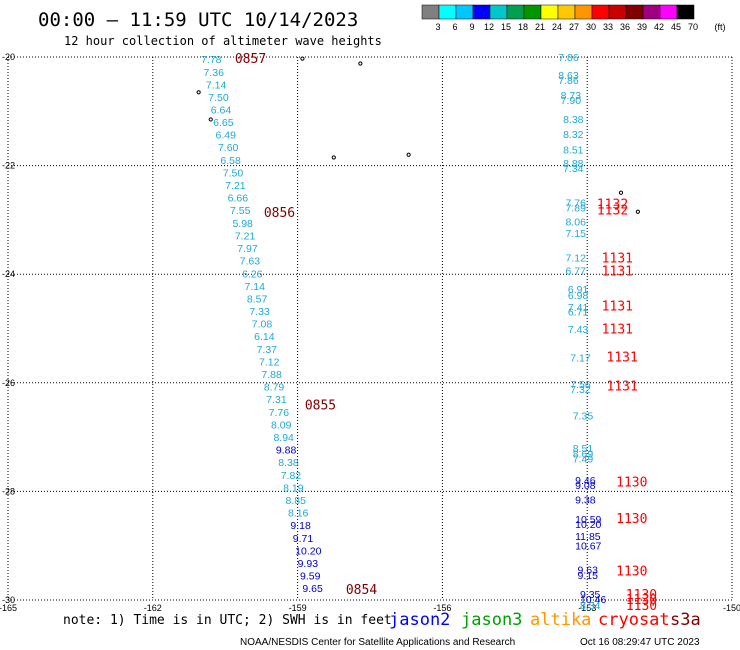 Image resolution: width=740 pixels, height=650 pixels. Describe the element at coordinates (296, 501) in the screenshot. I see `swh-value-label: 8.85` at that location.